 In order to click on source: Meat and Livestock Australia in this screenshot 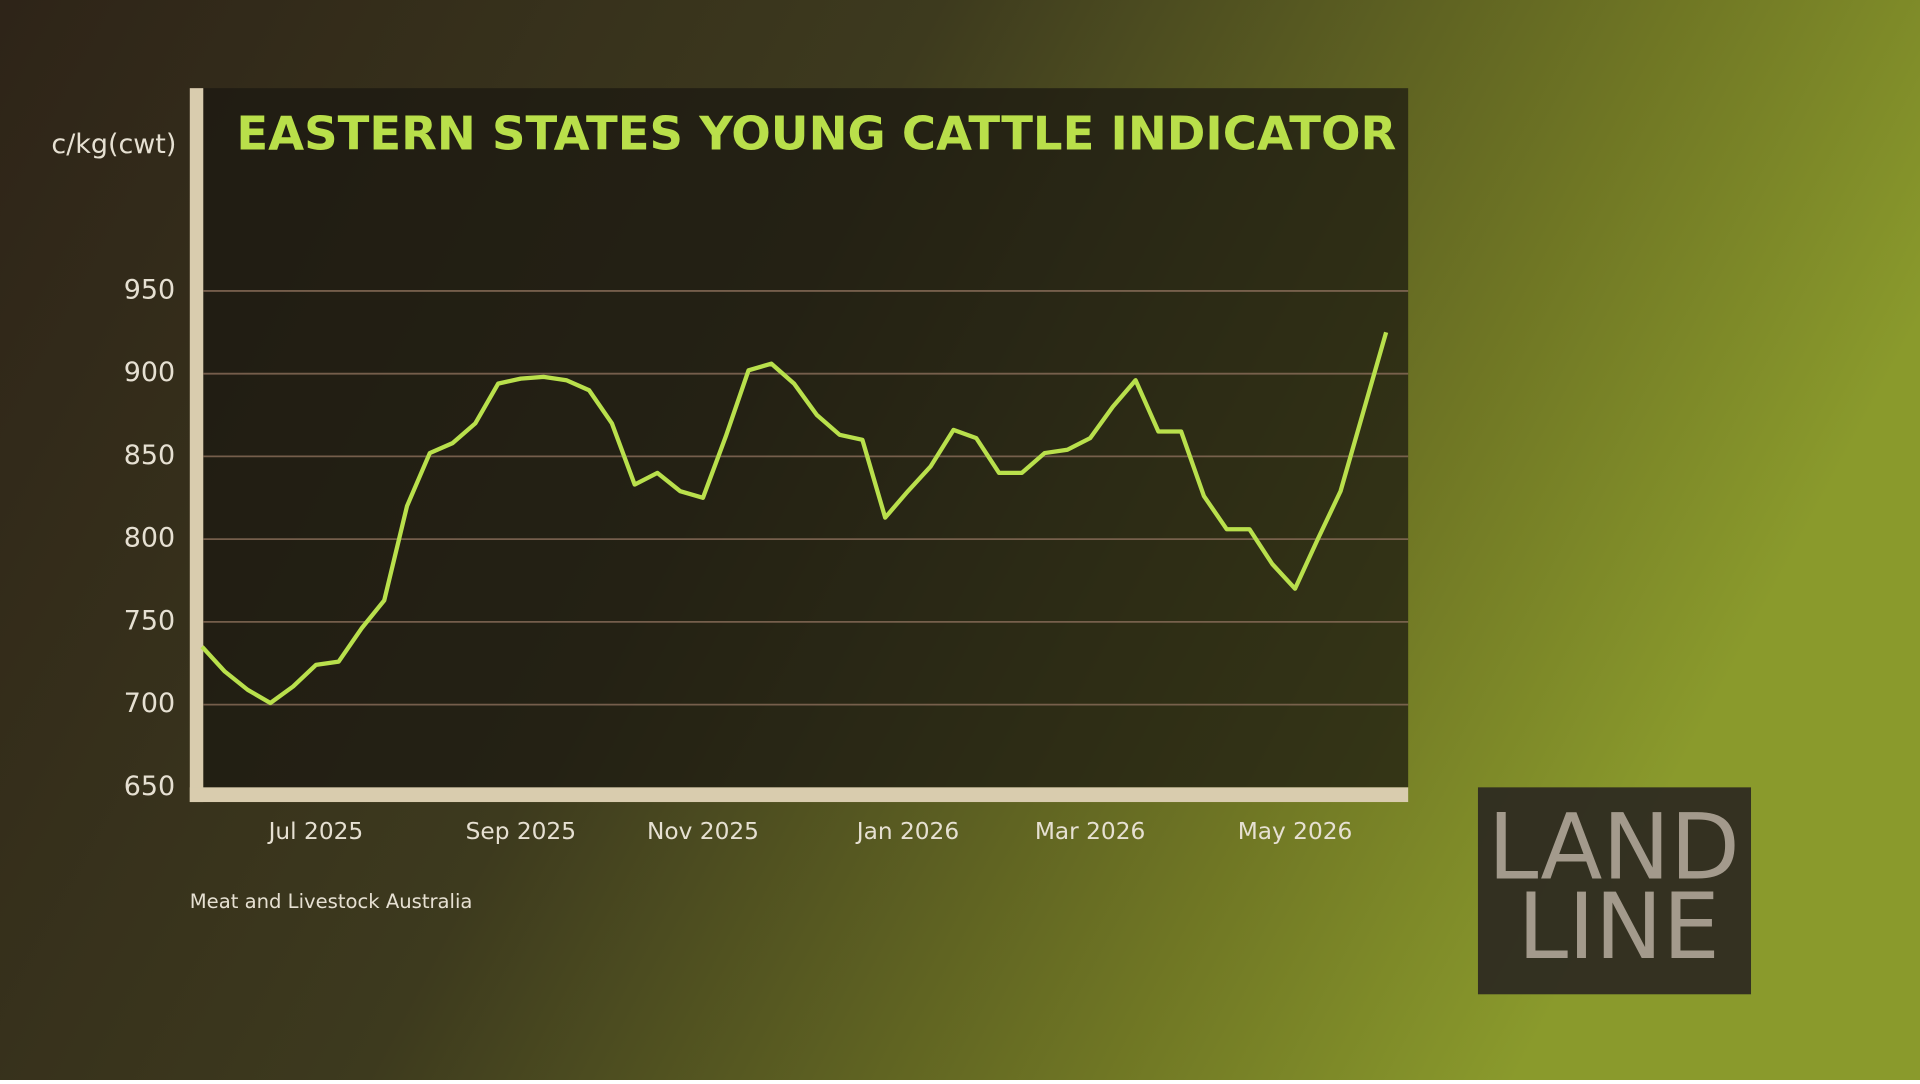, I will do `click(331, 901)`.